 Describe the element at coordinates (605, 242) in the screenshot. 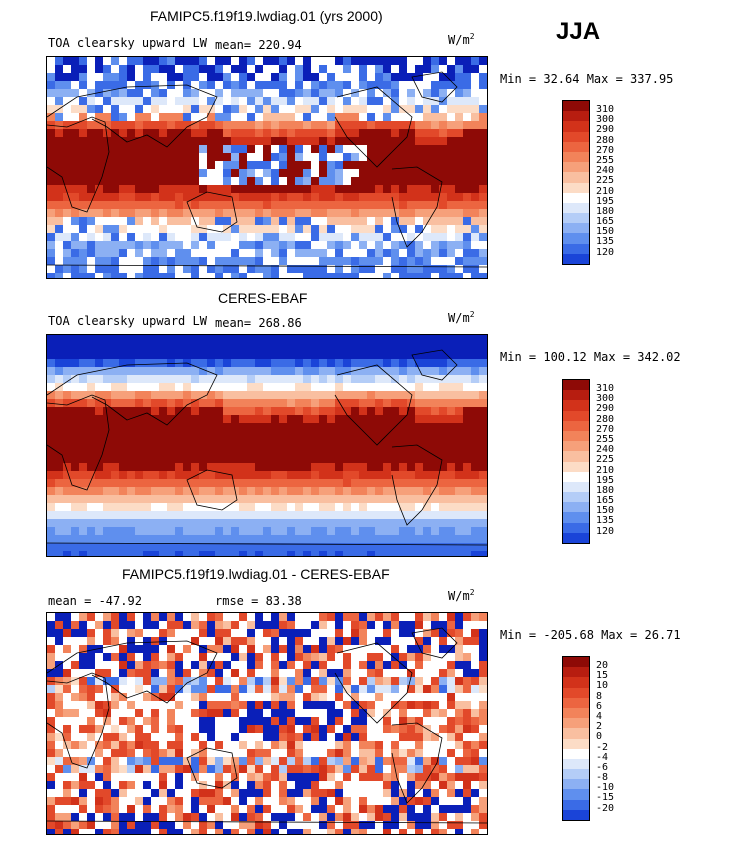

I see `colorbar-tick-label: 135` at that location.